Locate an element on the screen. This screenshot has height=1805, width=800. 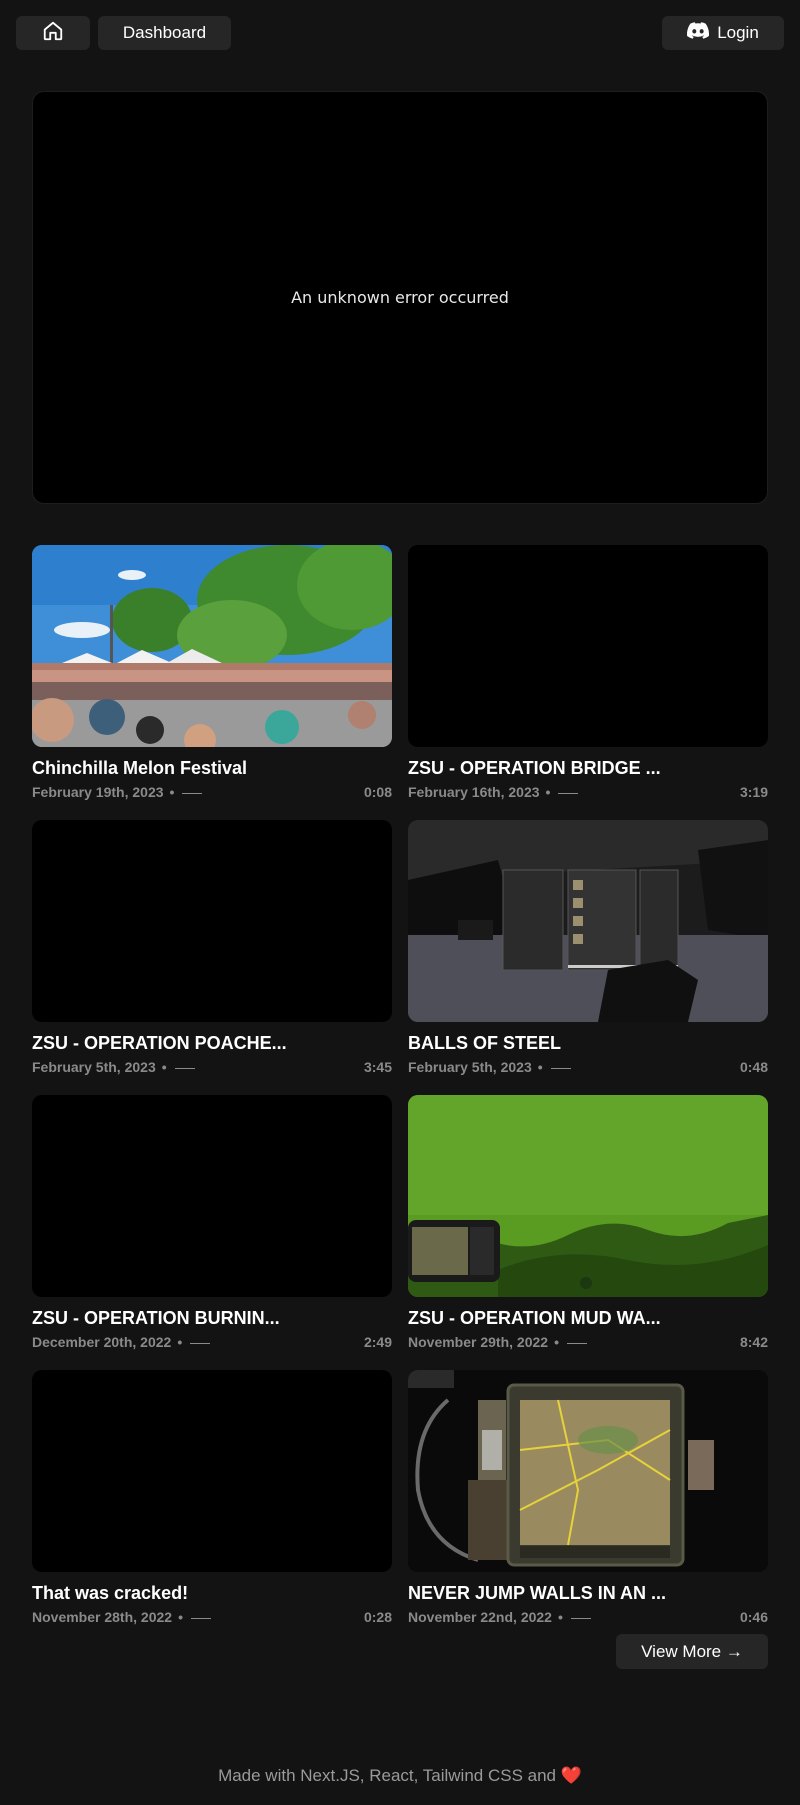
video-card: BALLS OF STEEL February 5th, 2023 • 0:48 is located at coordinates (588, 950).